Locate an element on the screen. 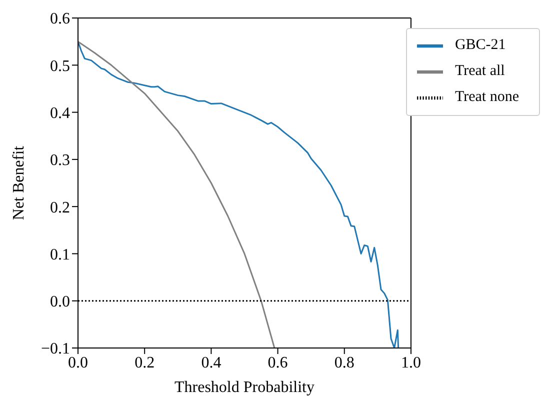 The image size is (560, 410). y-tick-label: 0.2 is located at coordinates (60, 207).